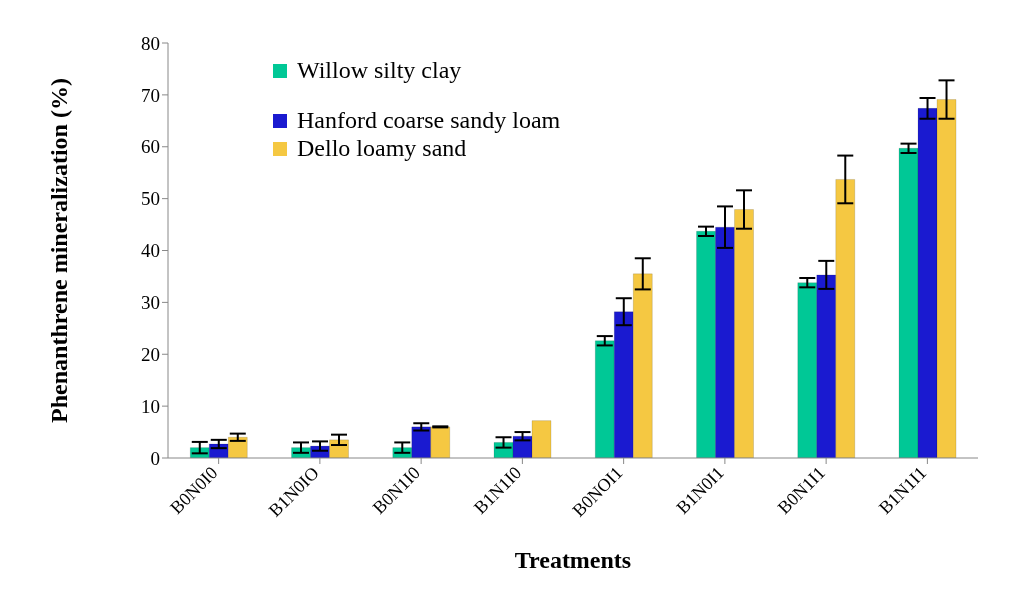  What do you see at coordinates (150, 95) in the screenshot?
I see `y-tick-label: 70` at bounding box center [150, 95].